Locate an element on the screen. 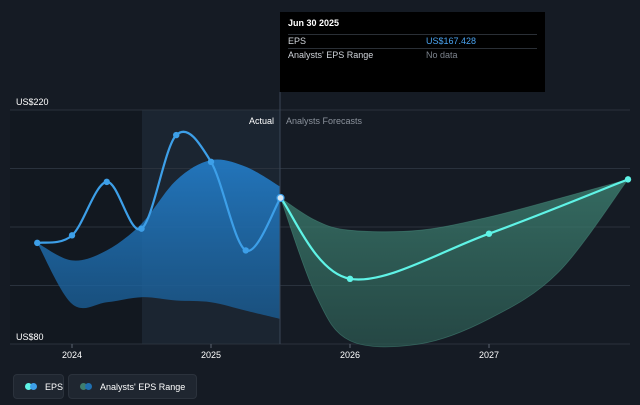 This screenshot has height=405, width=640. range-legend-icon is located at coordinates (86, 386).